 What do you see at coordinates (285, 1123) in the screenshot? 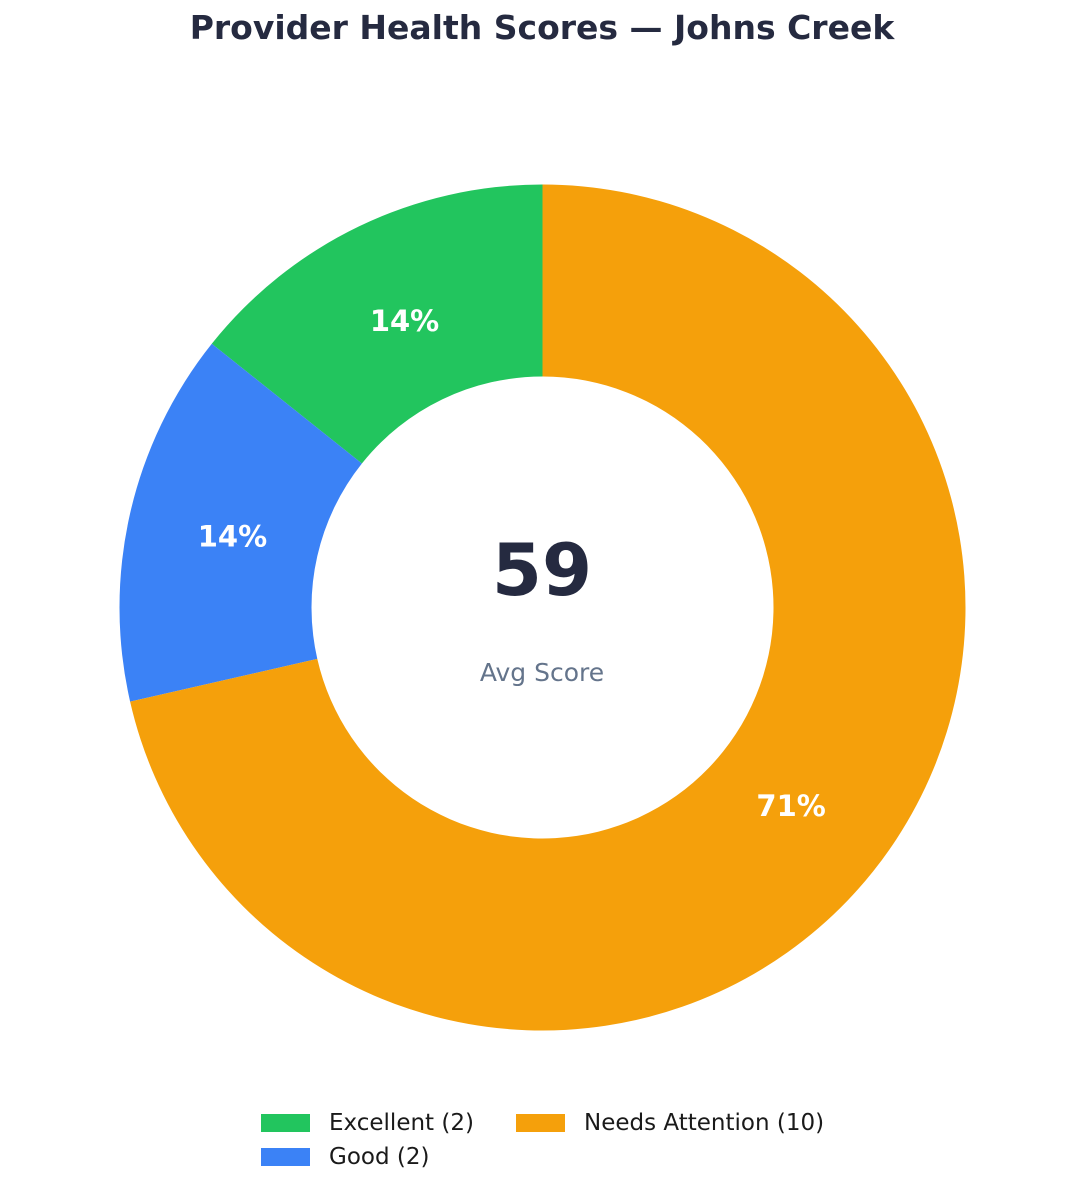
I see `legend-swatch-excellent` at bounding box center [285, 1123].